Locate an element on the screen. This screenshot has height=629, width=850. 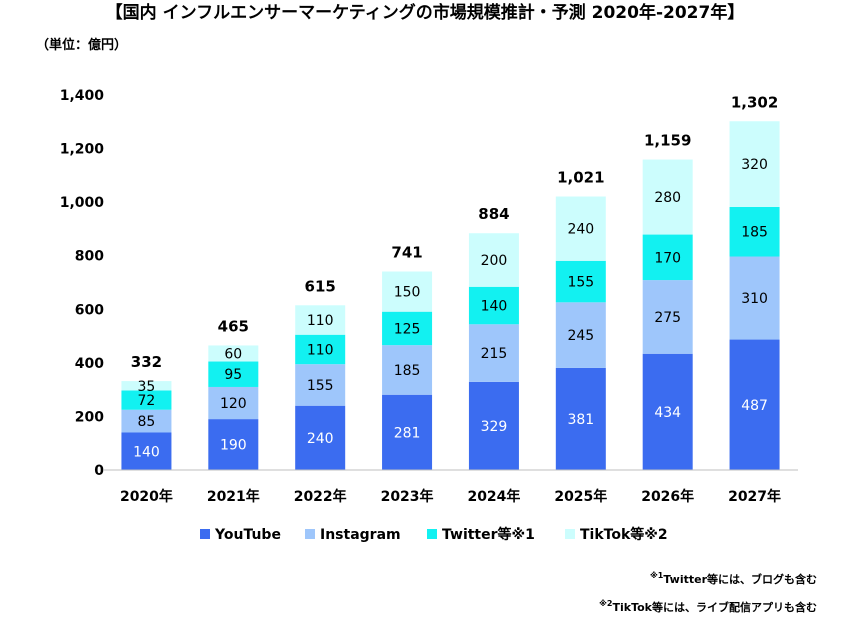
x-tick-label: 2025年 is located at coordinates (580, 496).